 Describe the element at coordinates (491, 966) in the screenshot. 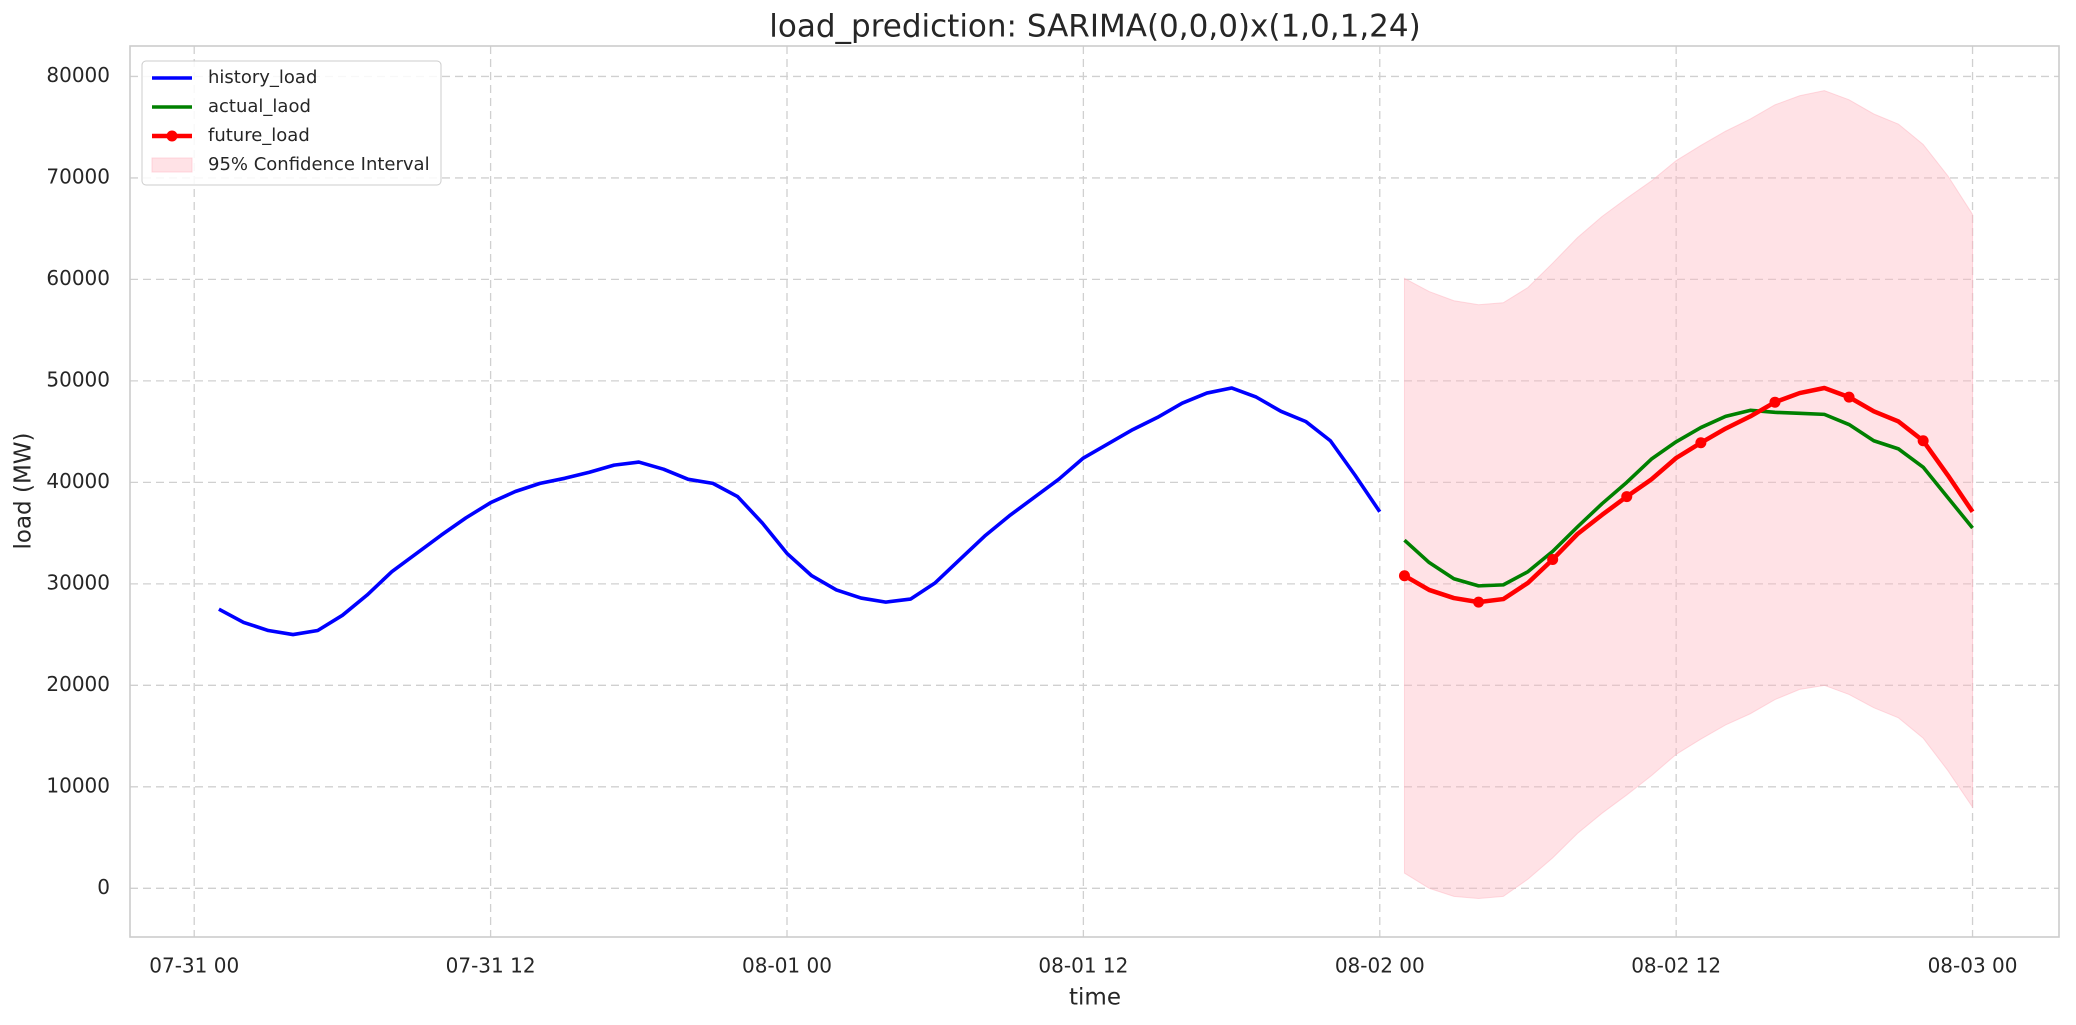

I see `x-tick-label: 07-31 12` at that location.